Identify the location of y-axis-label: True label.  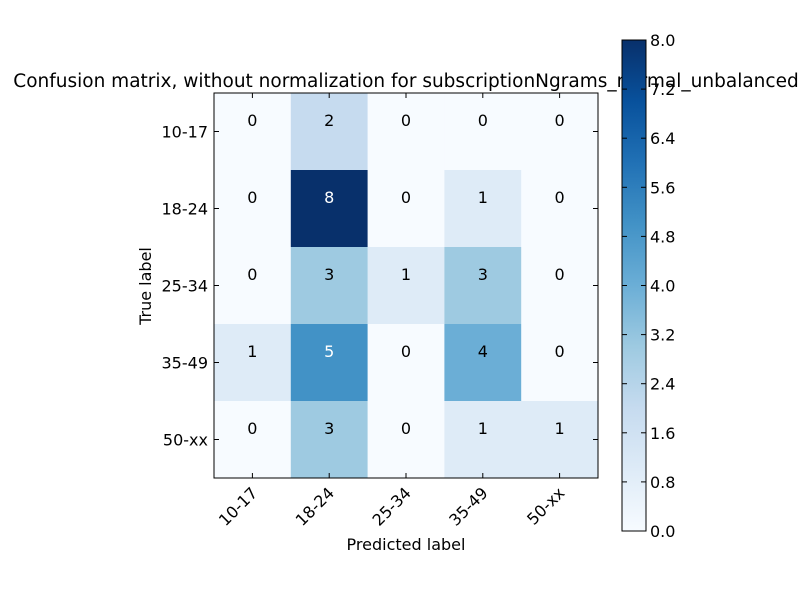
(145, 286).